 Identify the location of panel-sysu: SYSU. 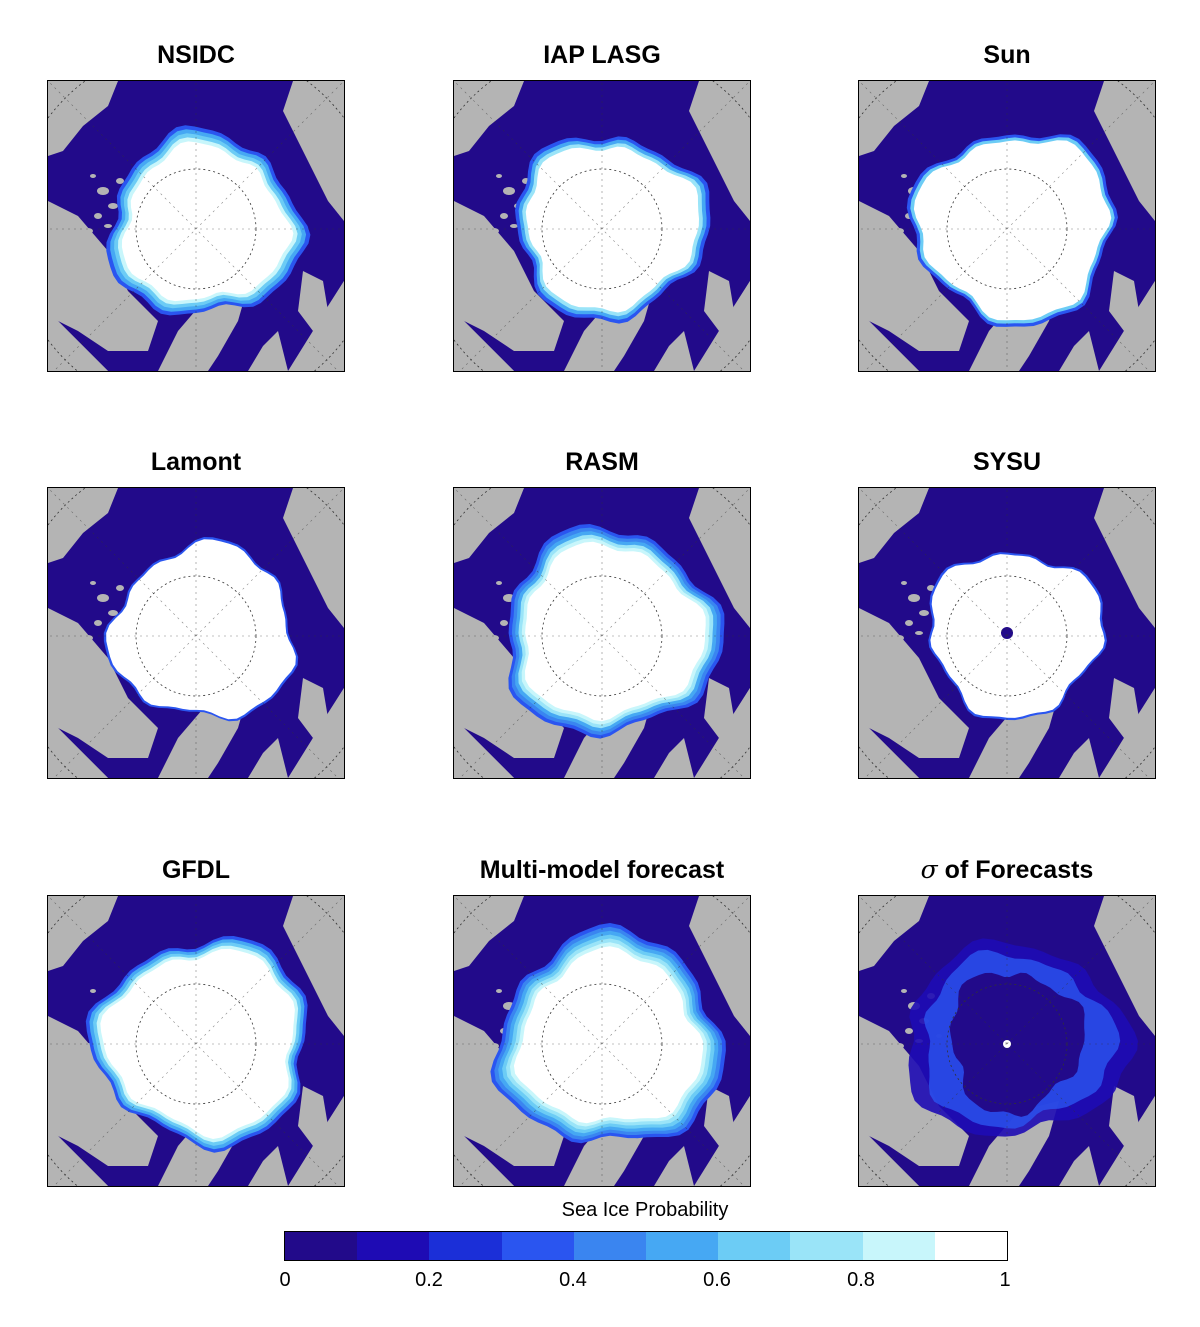
(1007, 613).